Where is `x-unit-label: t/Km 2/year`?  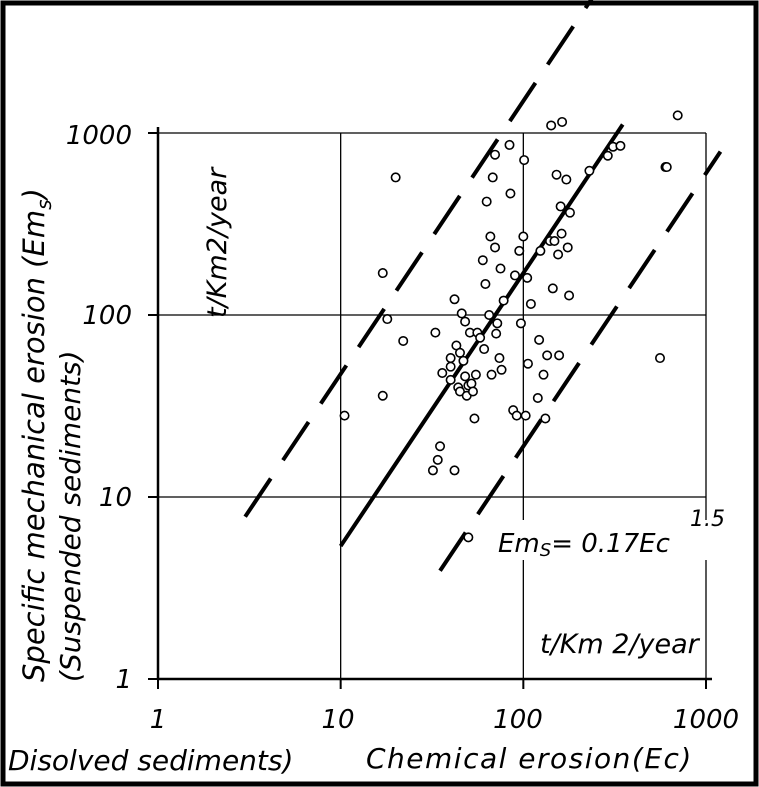 x-unit-label: t/Km 2/year is located at coordinates (620, 644).